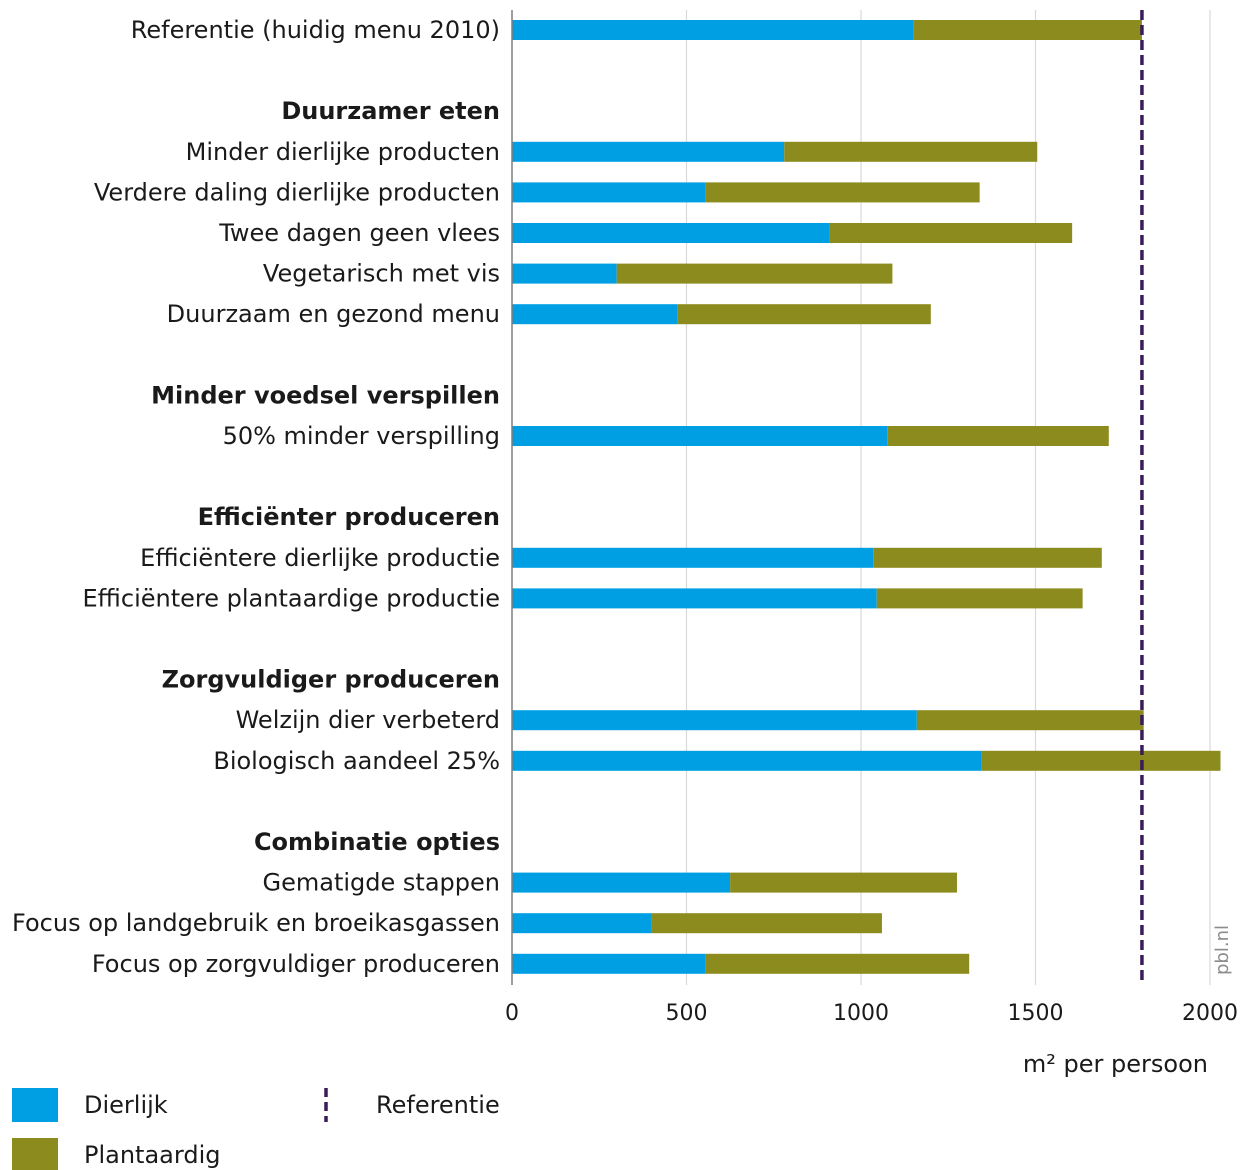  Describe the element at coordinates (390, 111) in the screenshot. I see `group-title: Duurzamer eten` at that location.